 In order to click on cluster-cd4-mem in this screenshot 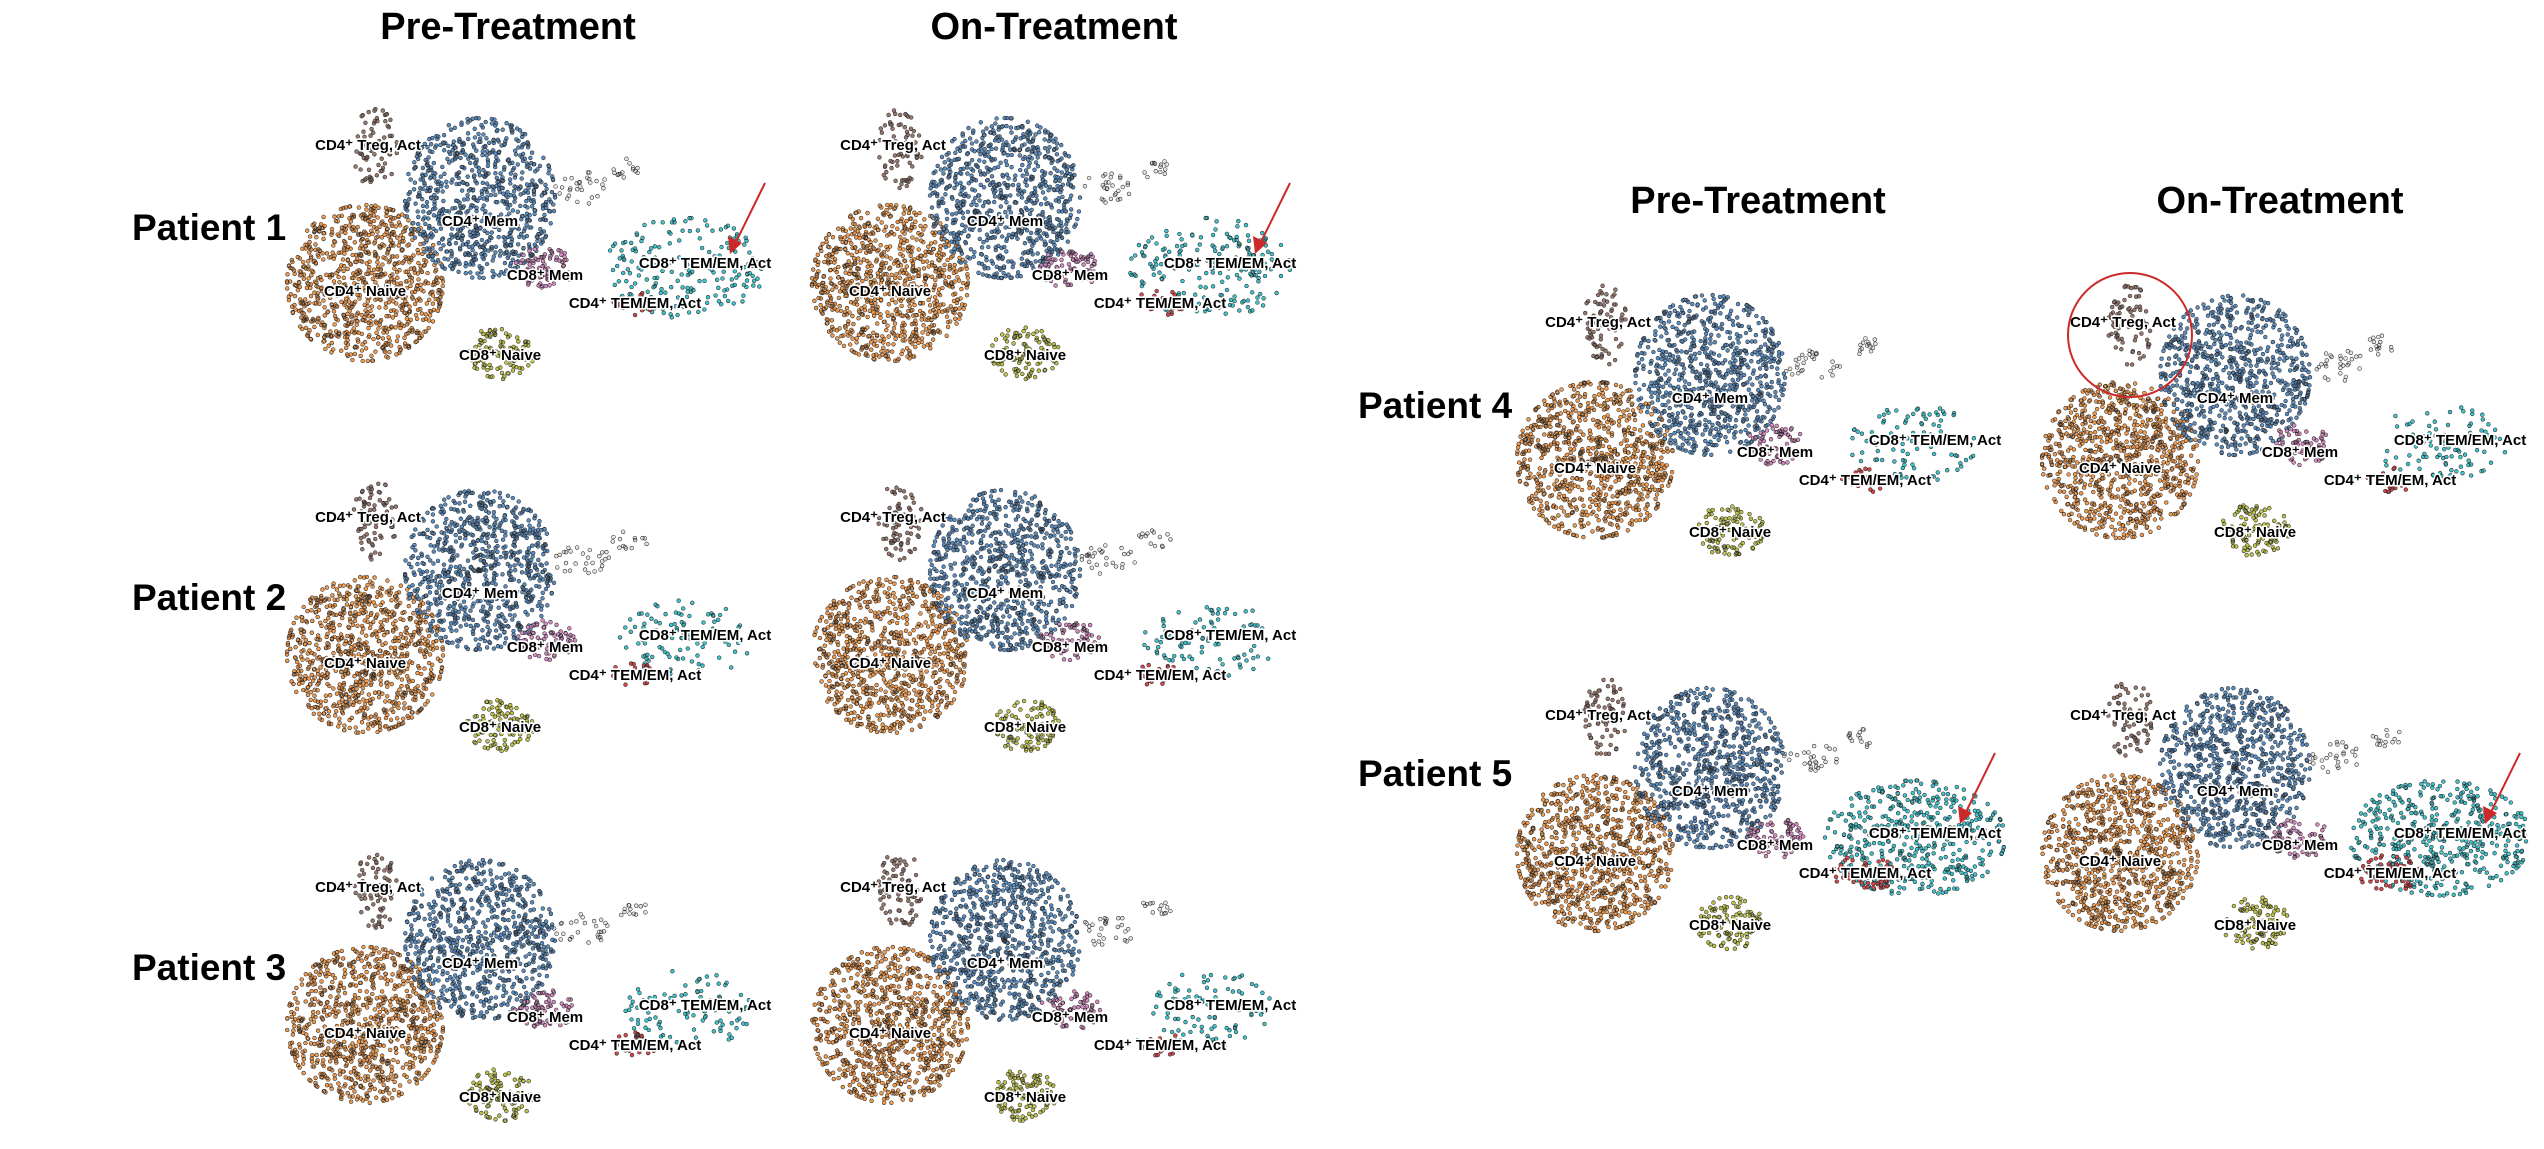, I will do `click(2235, 767)`.